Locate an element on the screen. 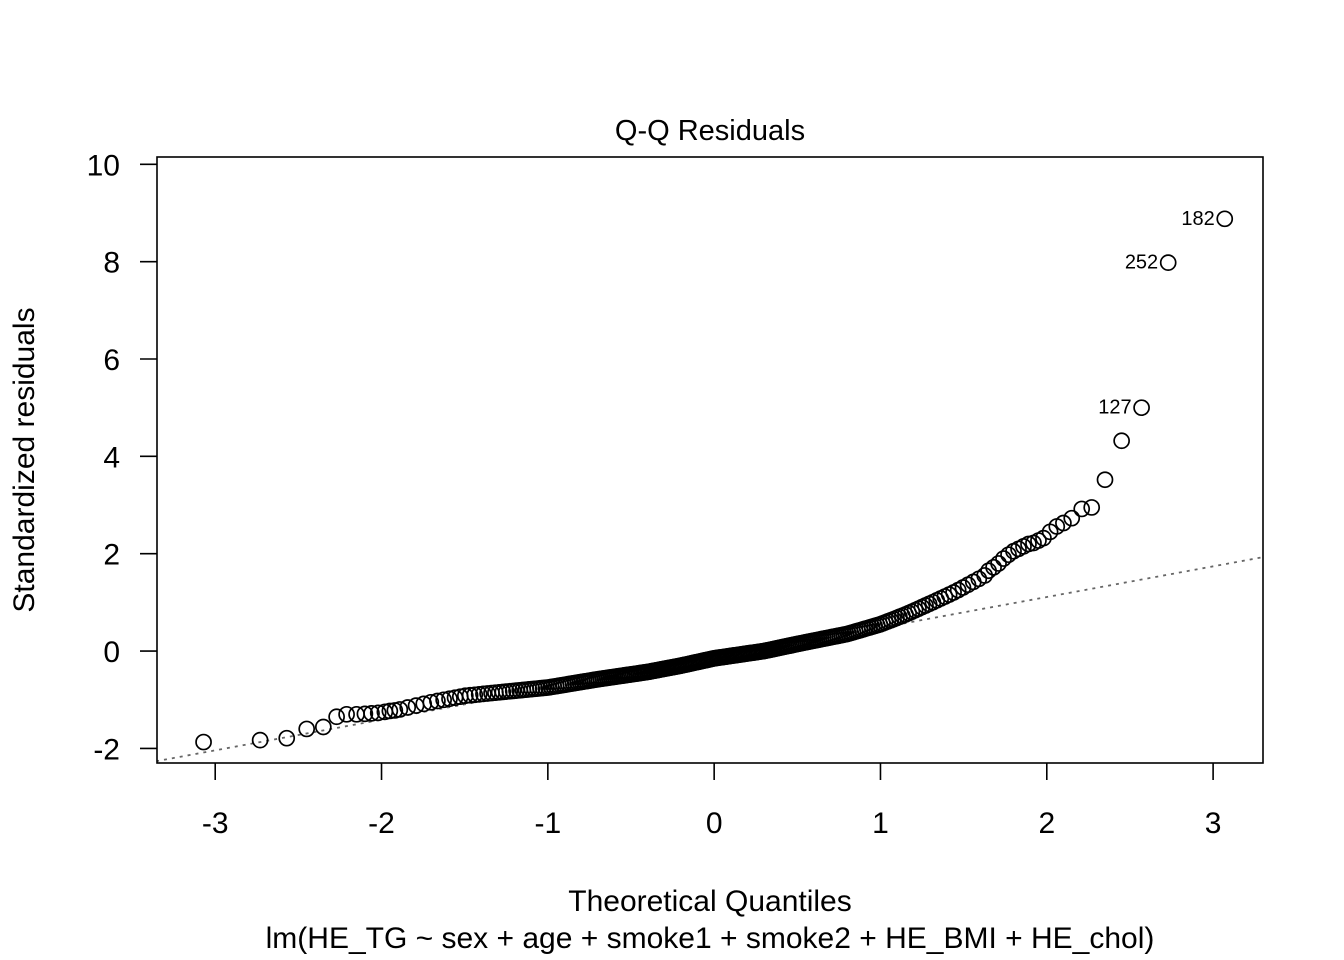  outlier-label: 182 is located at coordinates (1197, 219).